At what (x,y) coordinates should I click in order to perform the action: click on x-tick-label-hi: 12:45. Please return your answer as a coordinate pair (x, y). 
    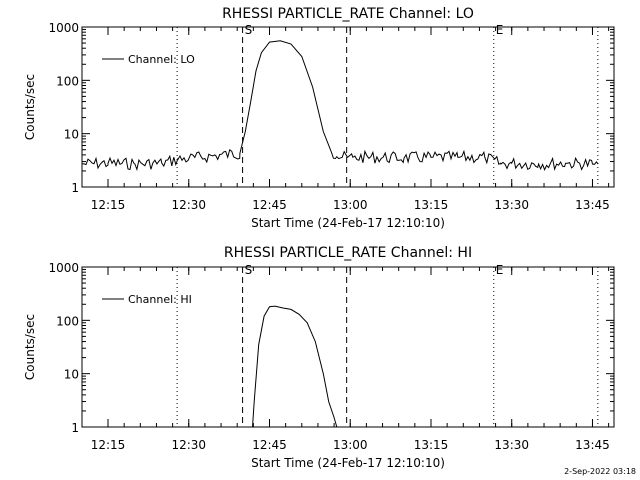
    Looking at the image, I should click on (269, 445).